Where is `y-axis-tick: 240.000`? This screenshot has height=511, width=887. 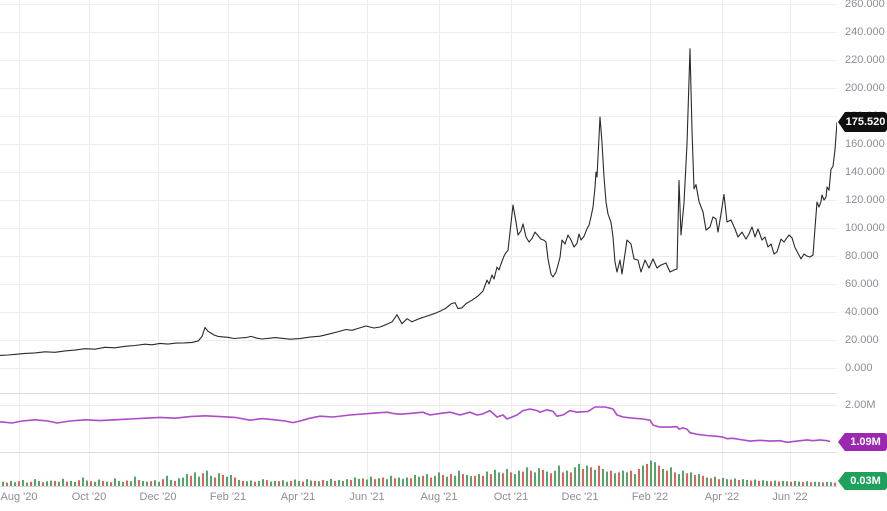 y-axis-tick: 240.000 is located at coordinates (865, 32).